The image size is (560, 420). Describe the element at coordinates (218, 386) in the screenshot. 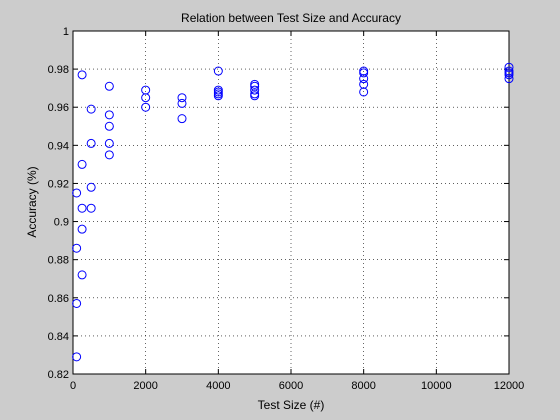

I see `x-tick-label: 4000` at that location.